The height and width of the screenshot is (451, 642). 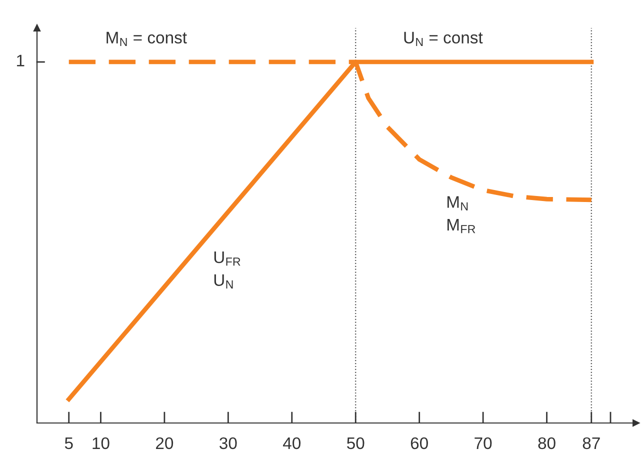 I want to click on x-tick-label: 5, so click(x=68, y=444).